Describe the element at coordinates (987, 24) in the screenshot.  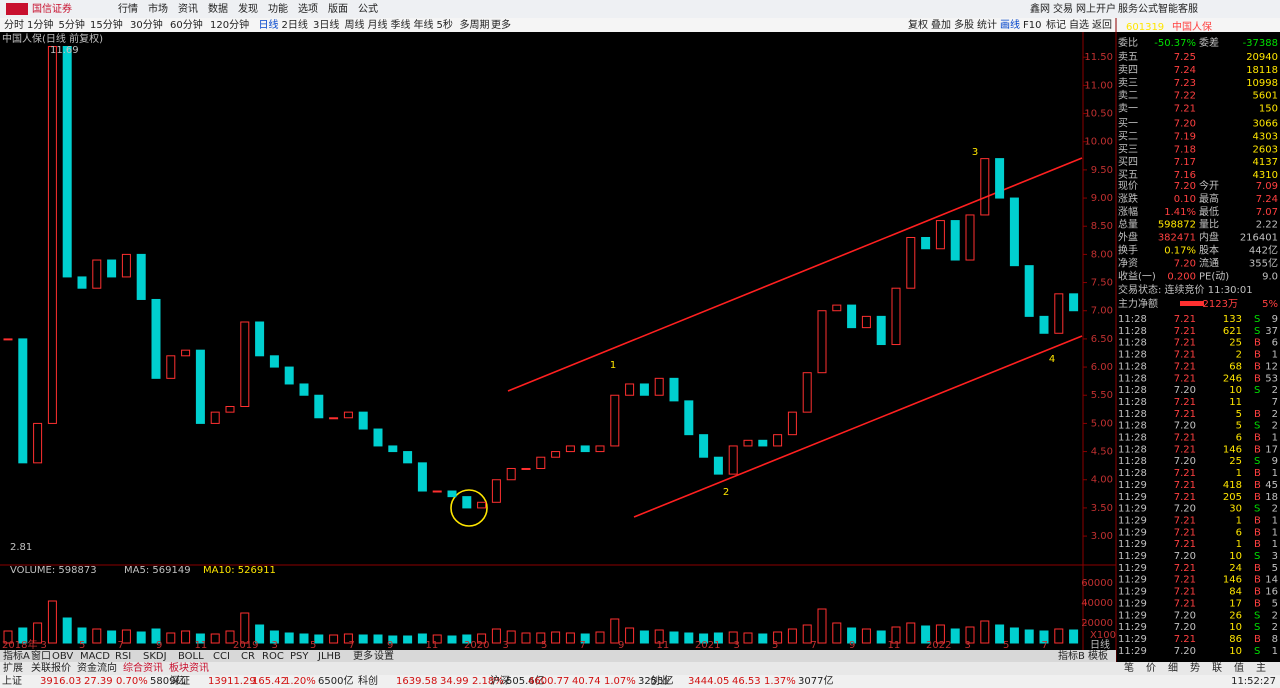
I see `tool-button: 统计` at that location.